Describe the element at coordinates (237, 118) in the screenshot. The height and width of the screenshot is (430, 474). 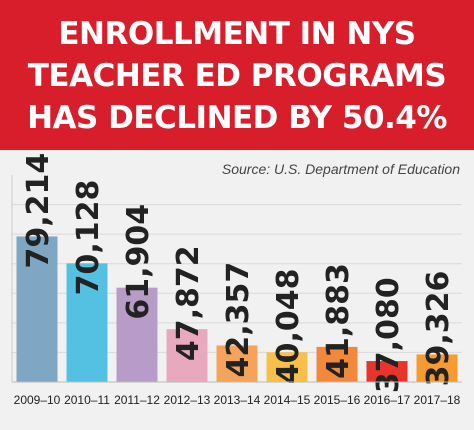
I see `title-line-3: HAS DECLINED BY 50.4%` at that location.